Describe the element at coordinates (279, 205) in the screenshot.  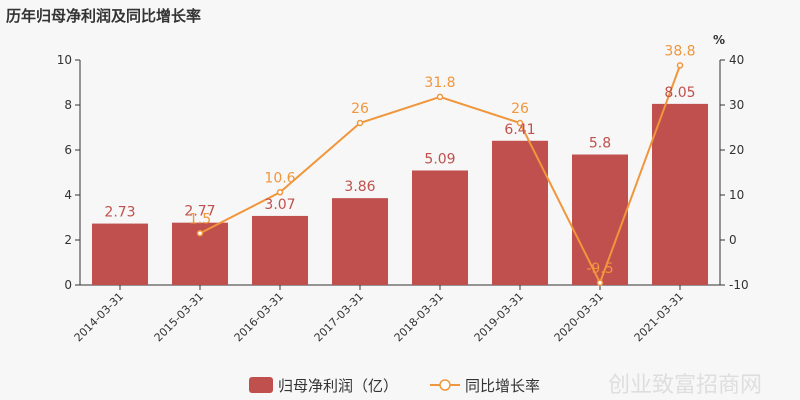
I see `bar-value-label: 3.07` at that location.